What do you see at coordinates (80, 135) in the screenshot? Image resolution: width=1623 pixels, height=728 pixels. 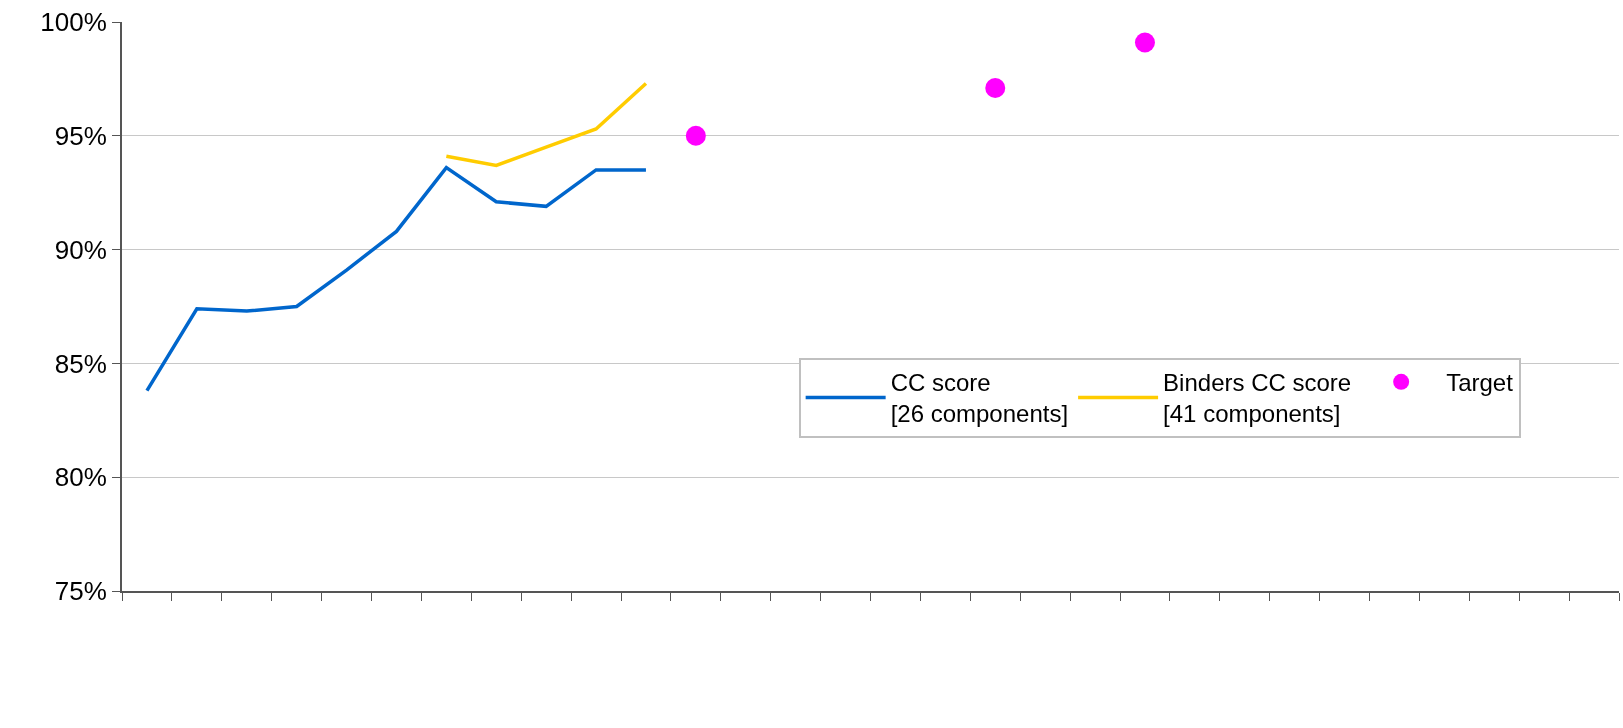 I see `y-tick-label: 95%` at bounding box center [80, 135].